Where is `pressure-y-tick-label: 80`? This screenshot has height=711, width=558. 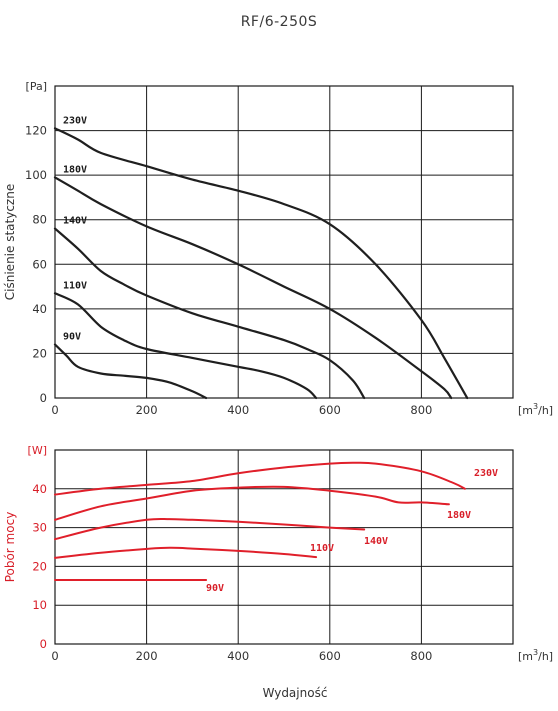 pressure-y-tick-label: 80 is located at coordinates (39, 220).